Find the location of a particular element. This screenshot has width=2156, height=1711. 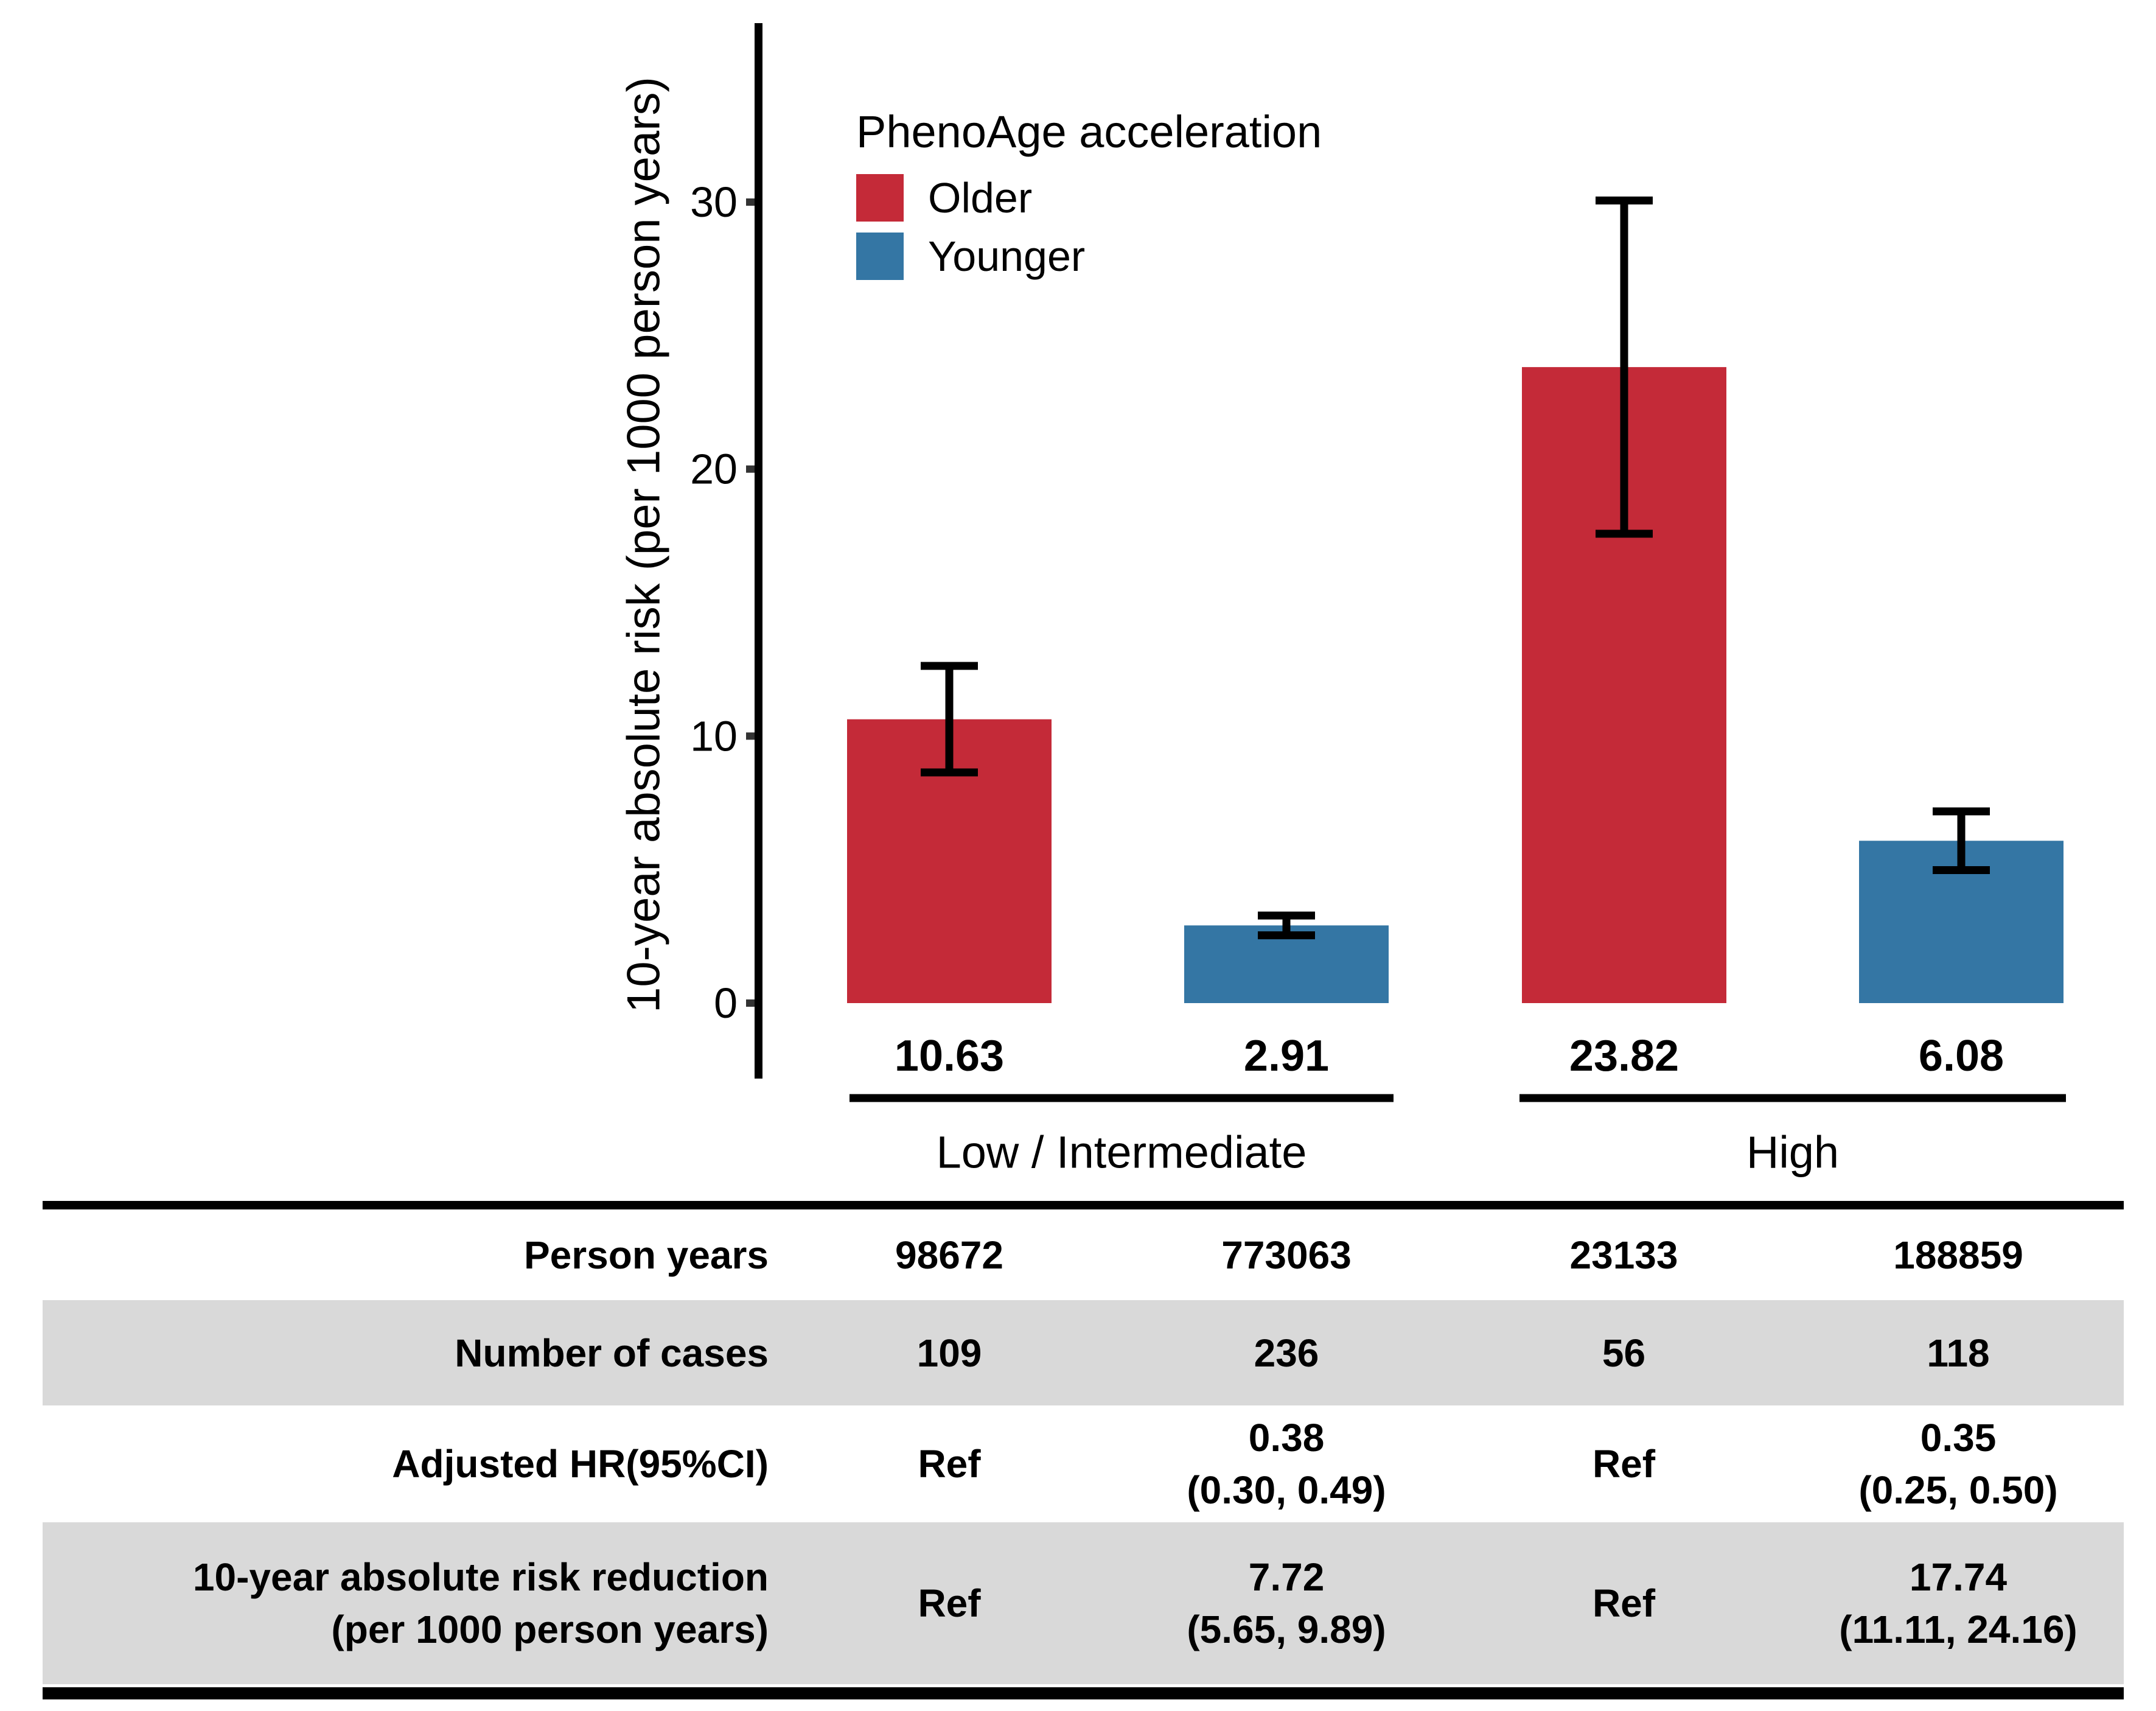

bar-value-label: 23.82 is located at coordinates (1624, 1056).